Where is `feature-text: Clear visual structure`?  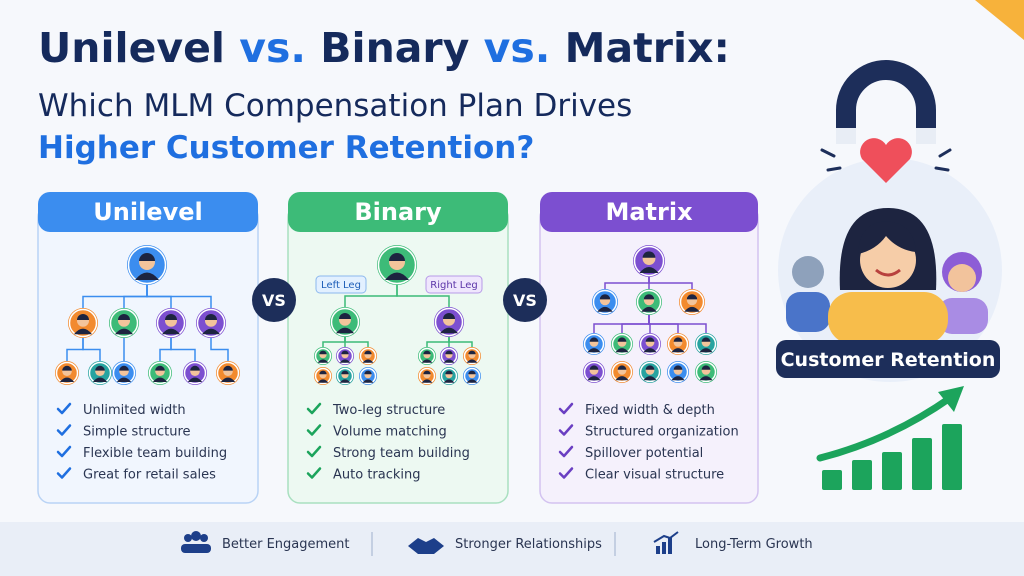 feature-text: Clear visual structure is located at coordinates (654, 475).